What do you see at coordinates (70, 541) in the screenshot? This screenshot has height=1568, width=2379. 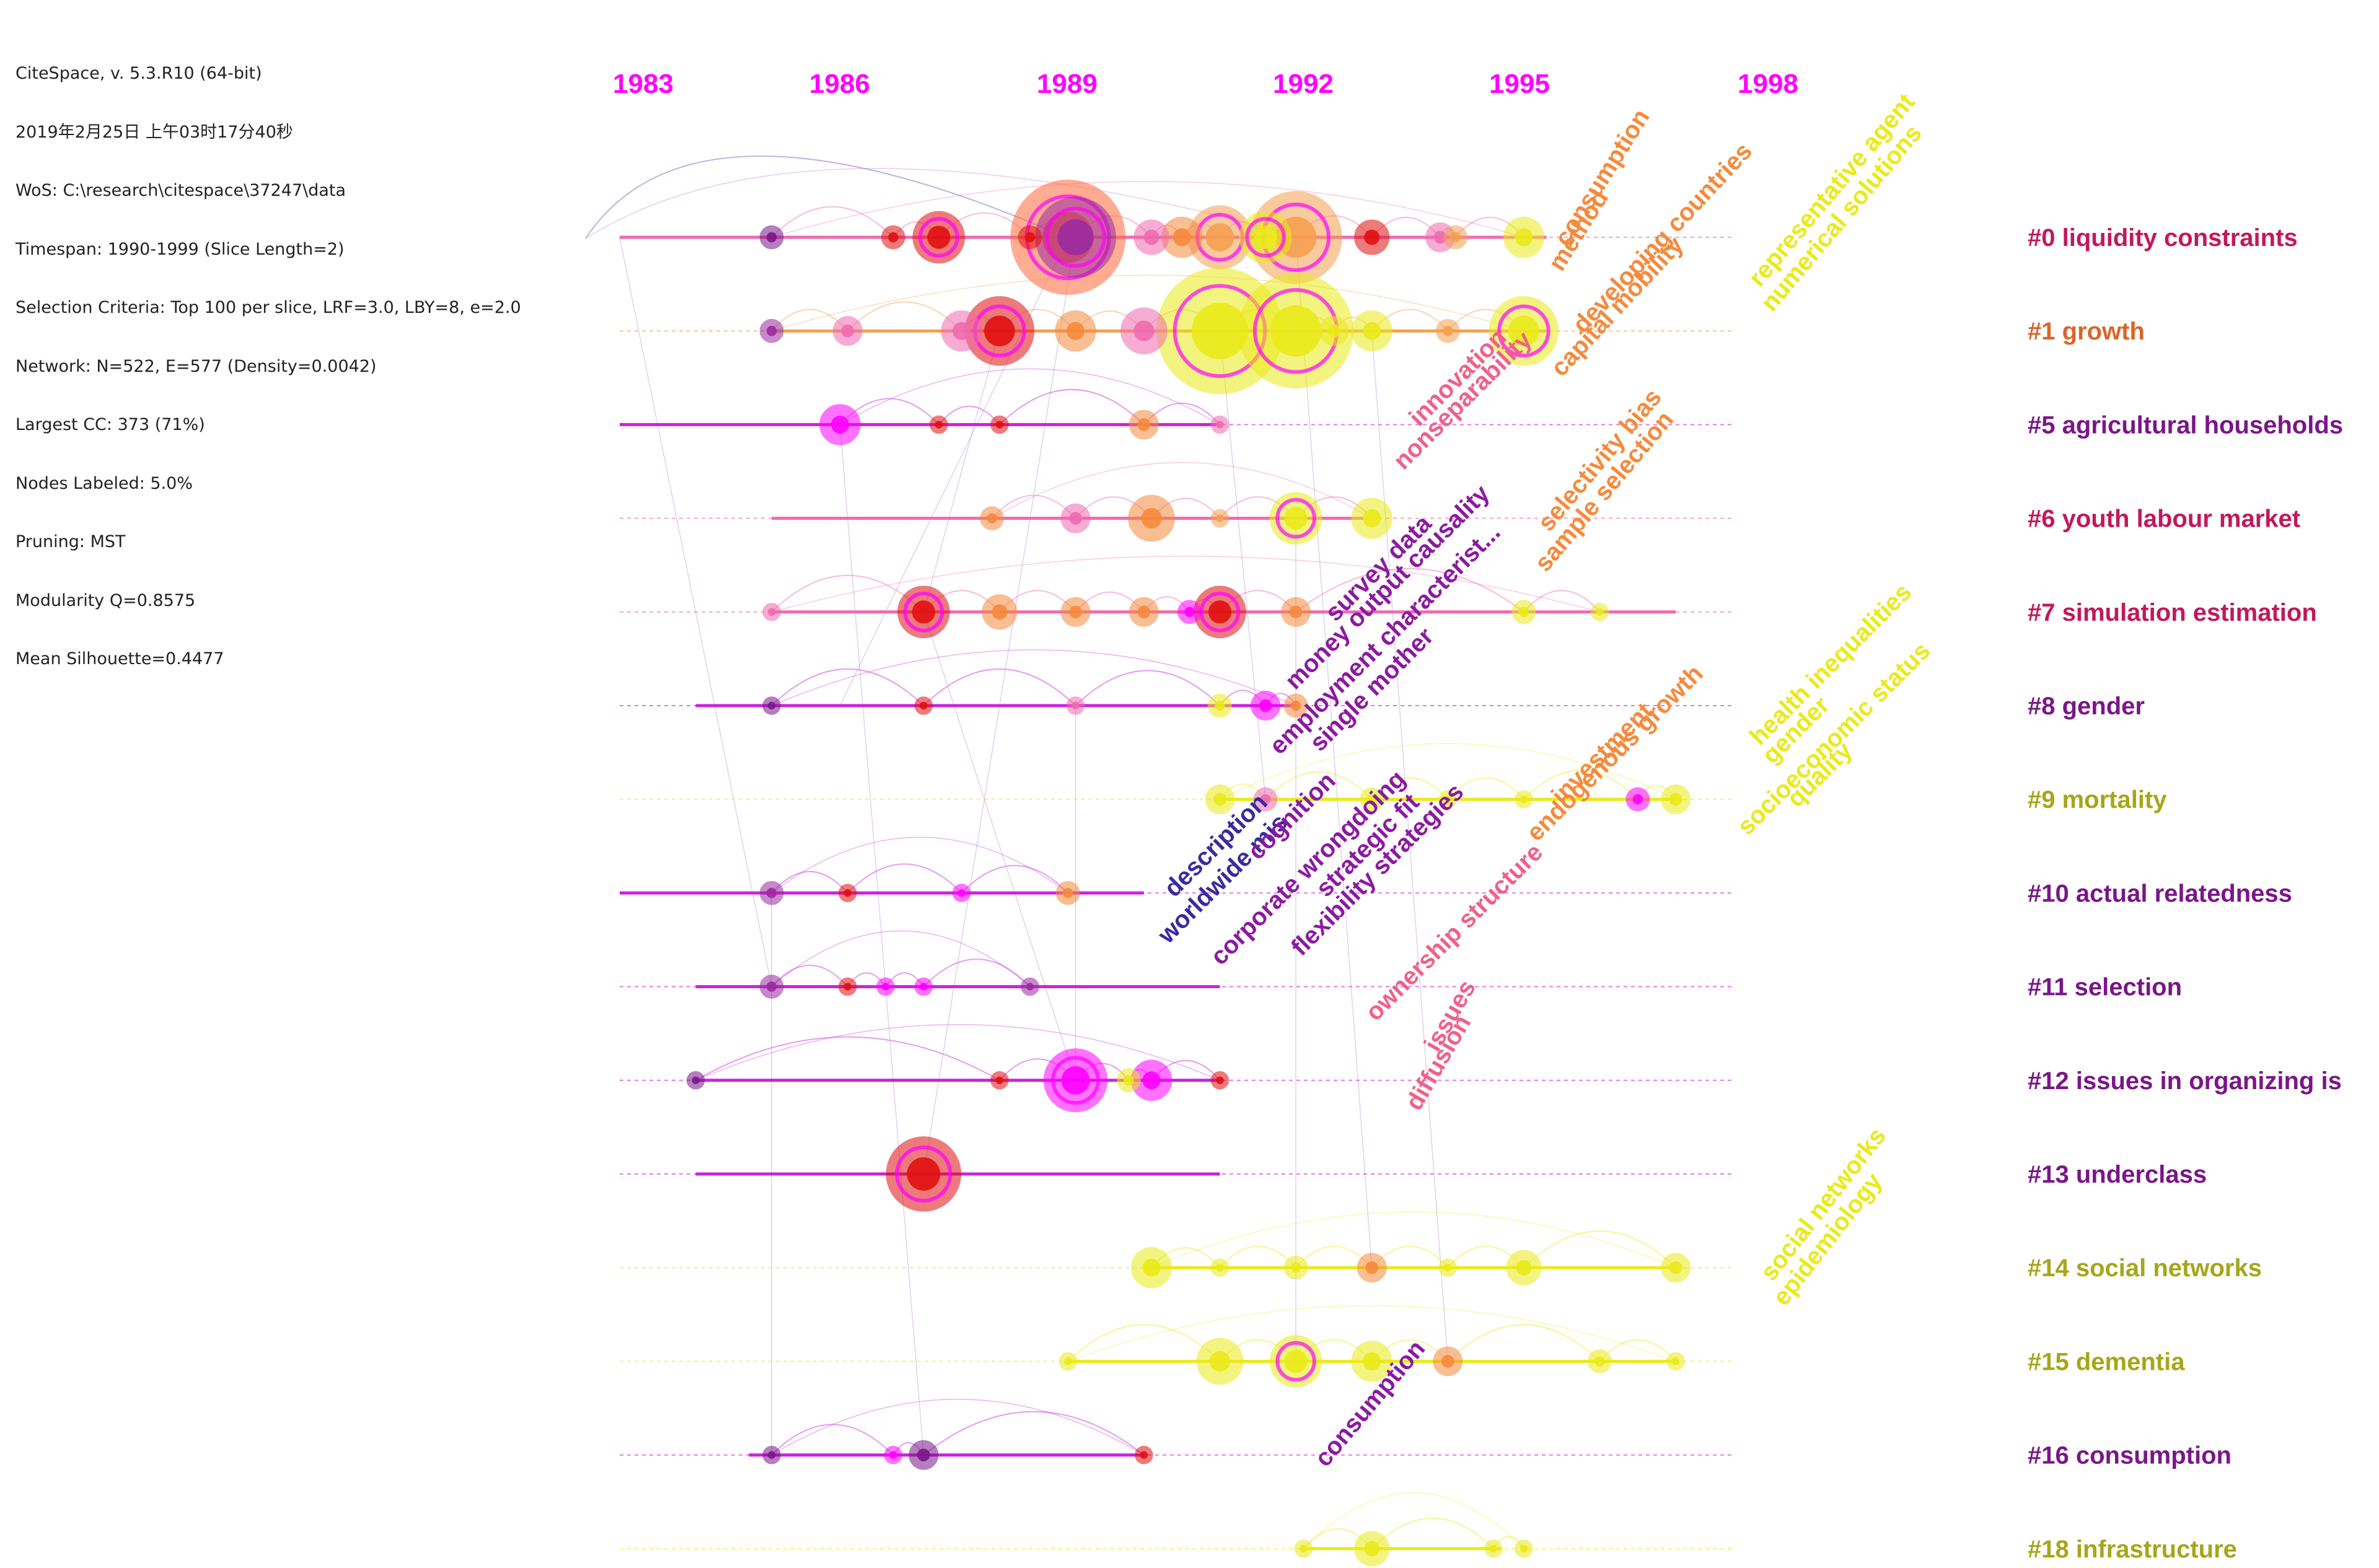 I see `info-pruning: Pruning: MST` at bounding box center [70, 541].